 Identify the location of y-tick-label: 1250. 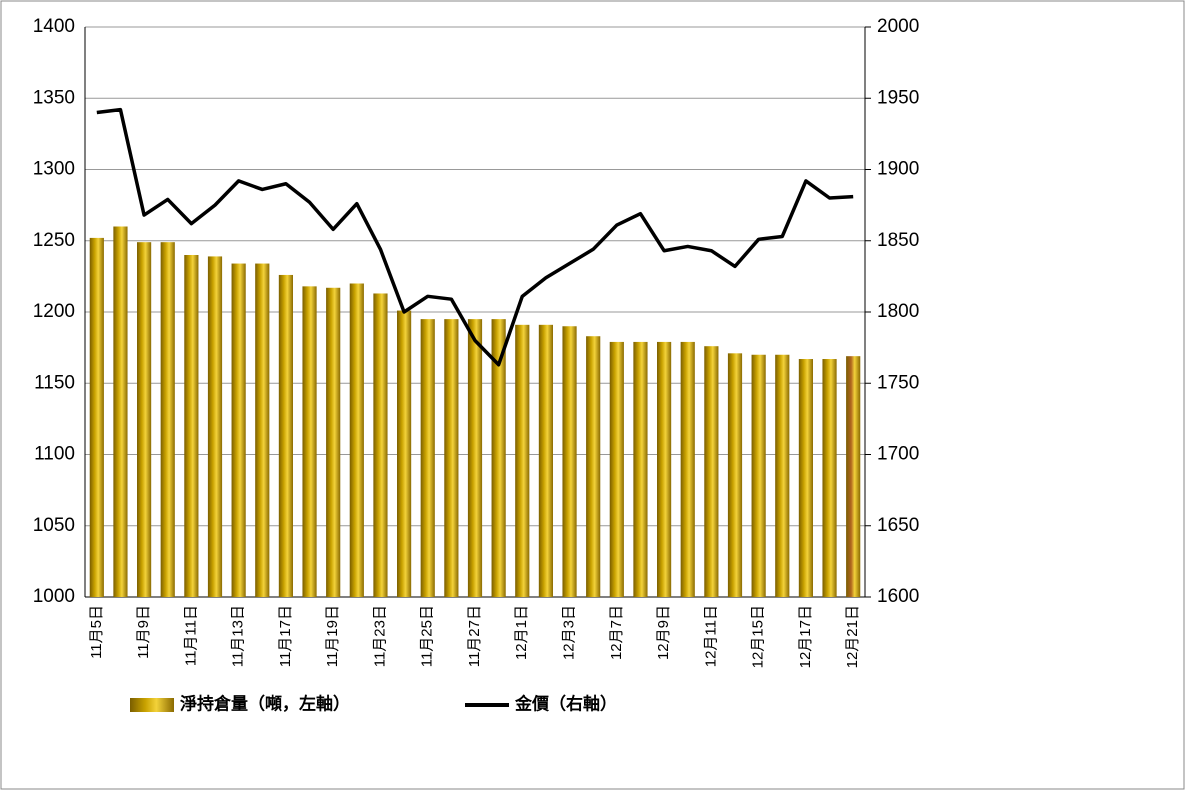
(54, 240).